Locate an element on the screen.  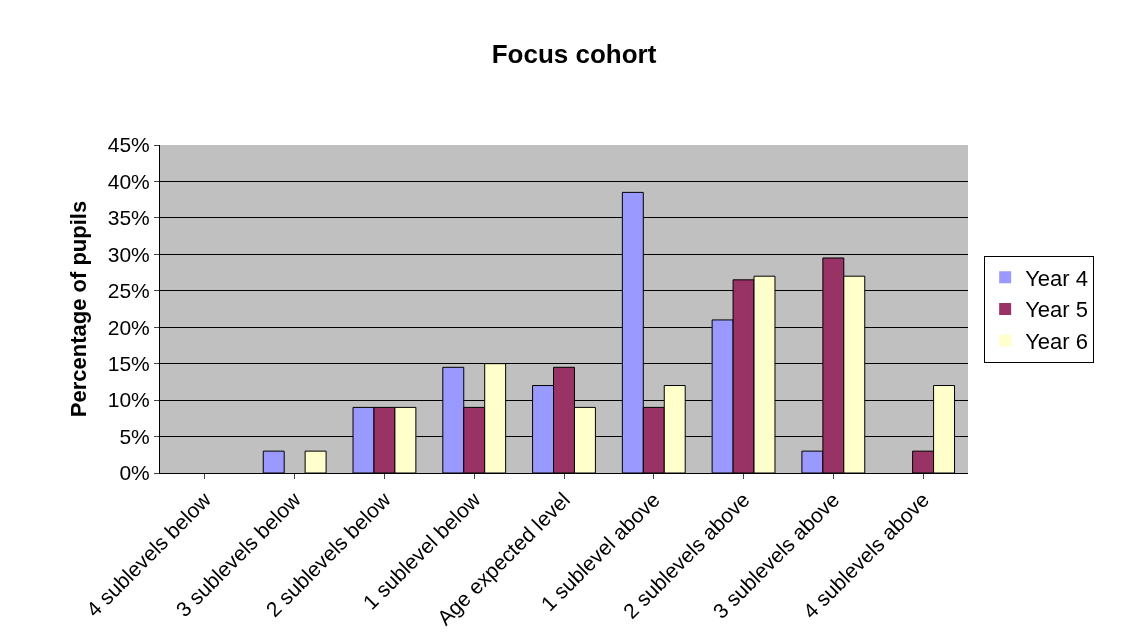
y-tick-label: 0% is located at coordinates (134, 473).